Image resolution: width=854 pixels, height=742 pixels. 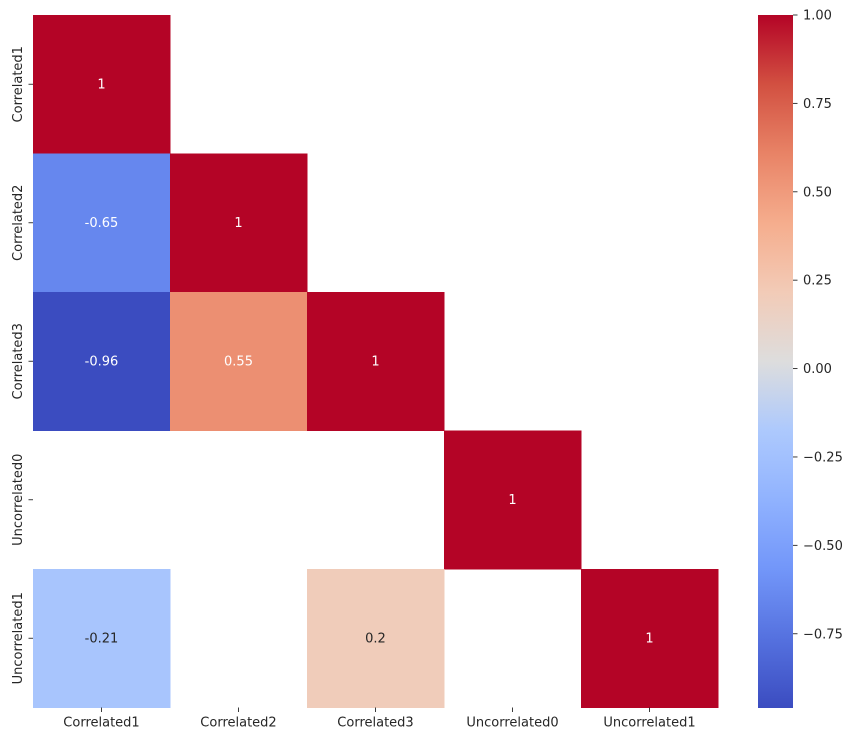 I want to click on colorbar-tick-label: 0.50, so click(x=817, y=192).